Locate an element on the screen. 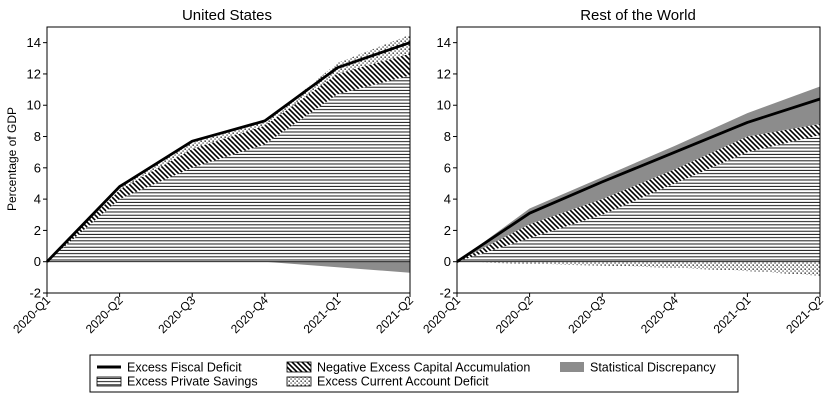 The image size is (829, 394). legend-label: Statistical Discrepancy is located at coordinates (653, 368).